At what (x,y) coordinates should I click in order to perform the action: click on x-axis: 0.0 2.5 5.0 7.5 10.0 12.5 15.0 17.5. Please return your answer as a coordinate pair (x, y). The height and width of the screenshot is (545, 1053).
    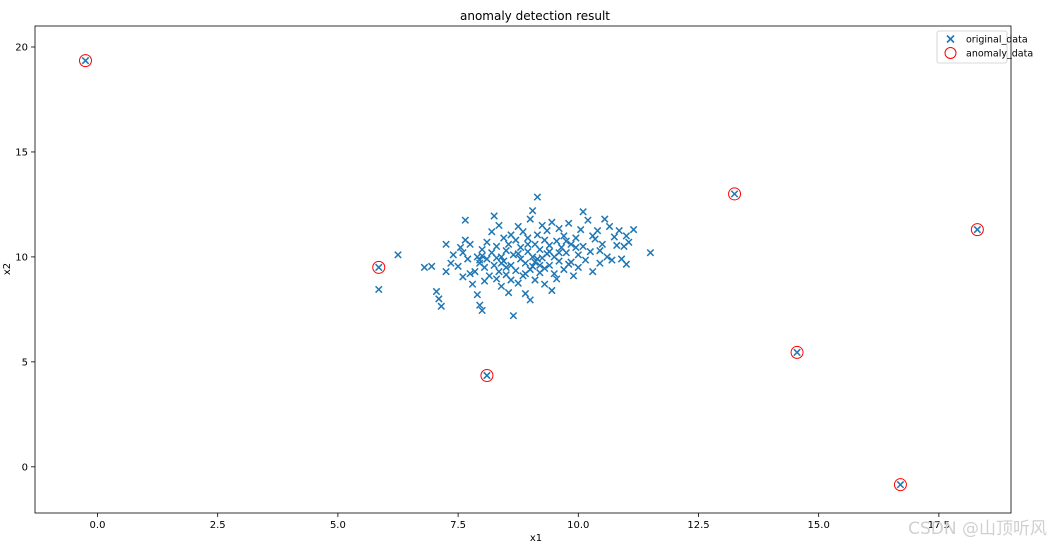
    Looking at the image, I should click on (520, 522).